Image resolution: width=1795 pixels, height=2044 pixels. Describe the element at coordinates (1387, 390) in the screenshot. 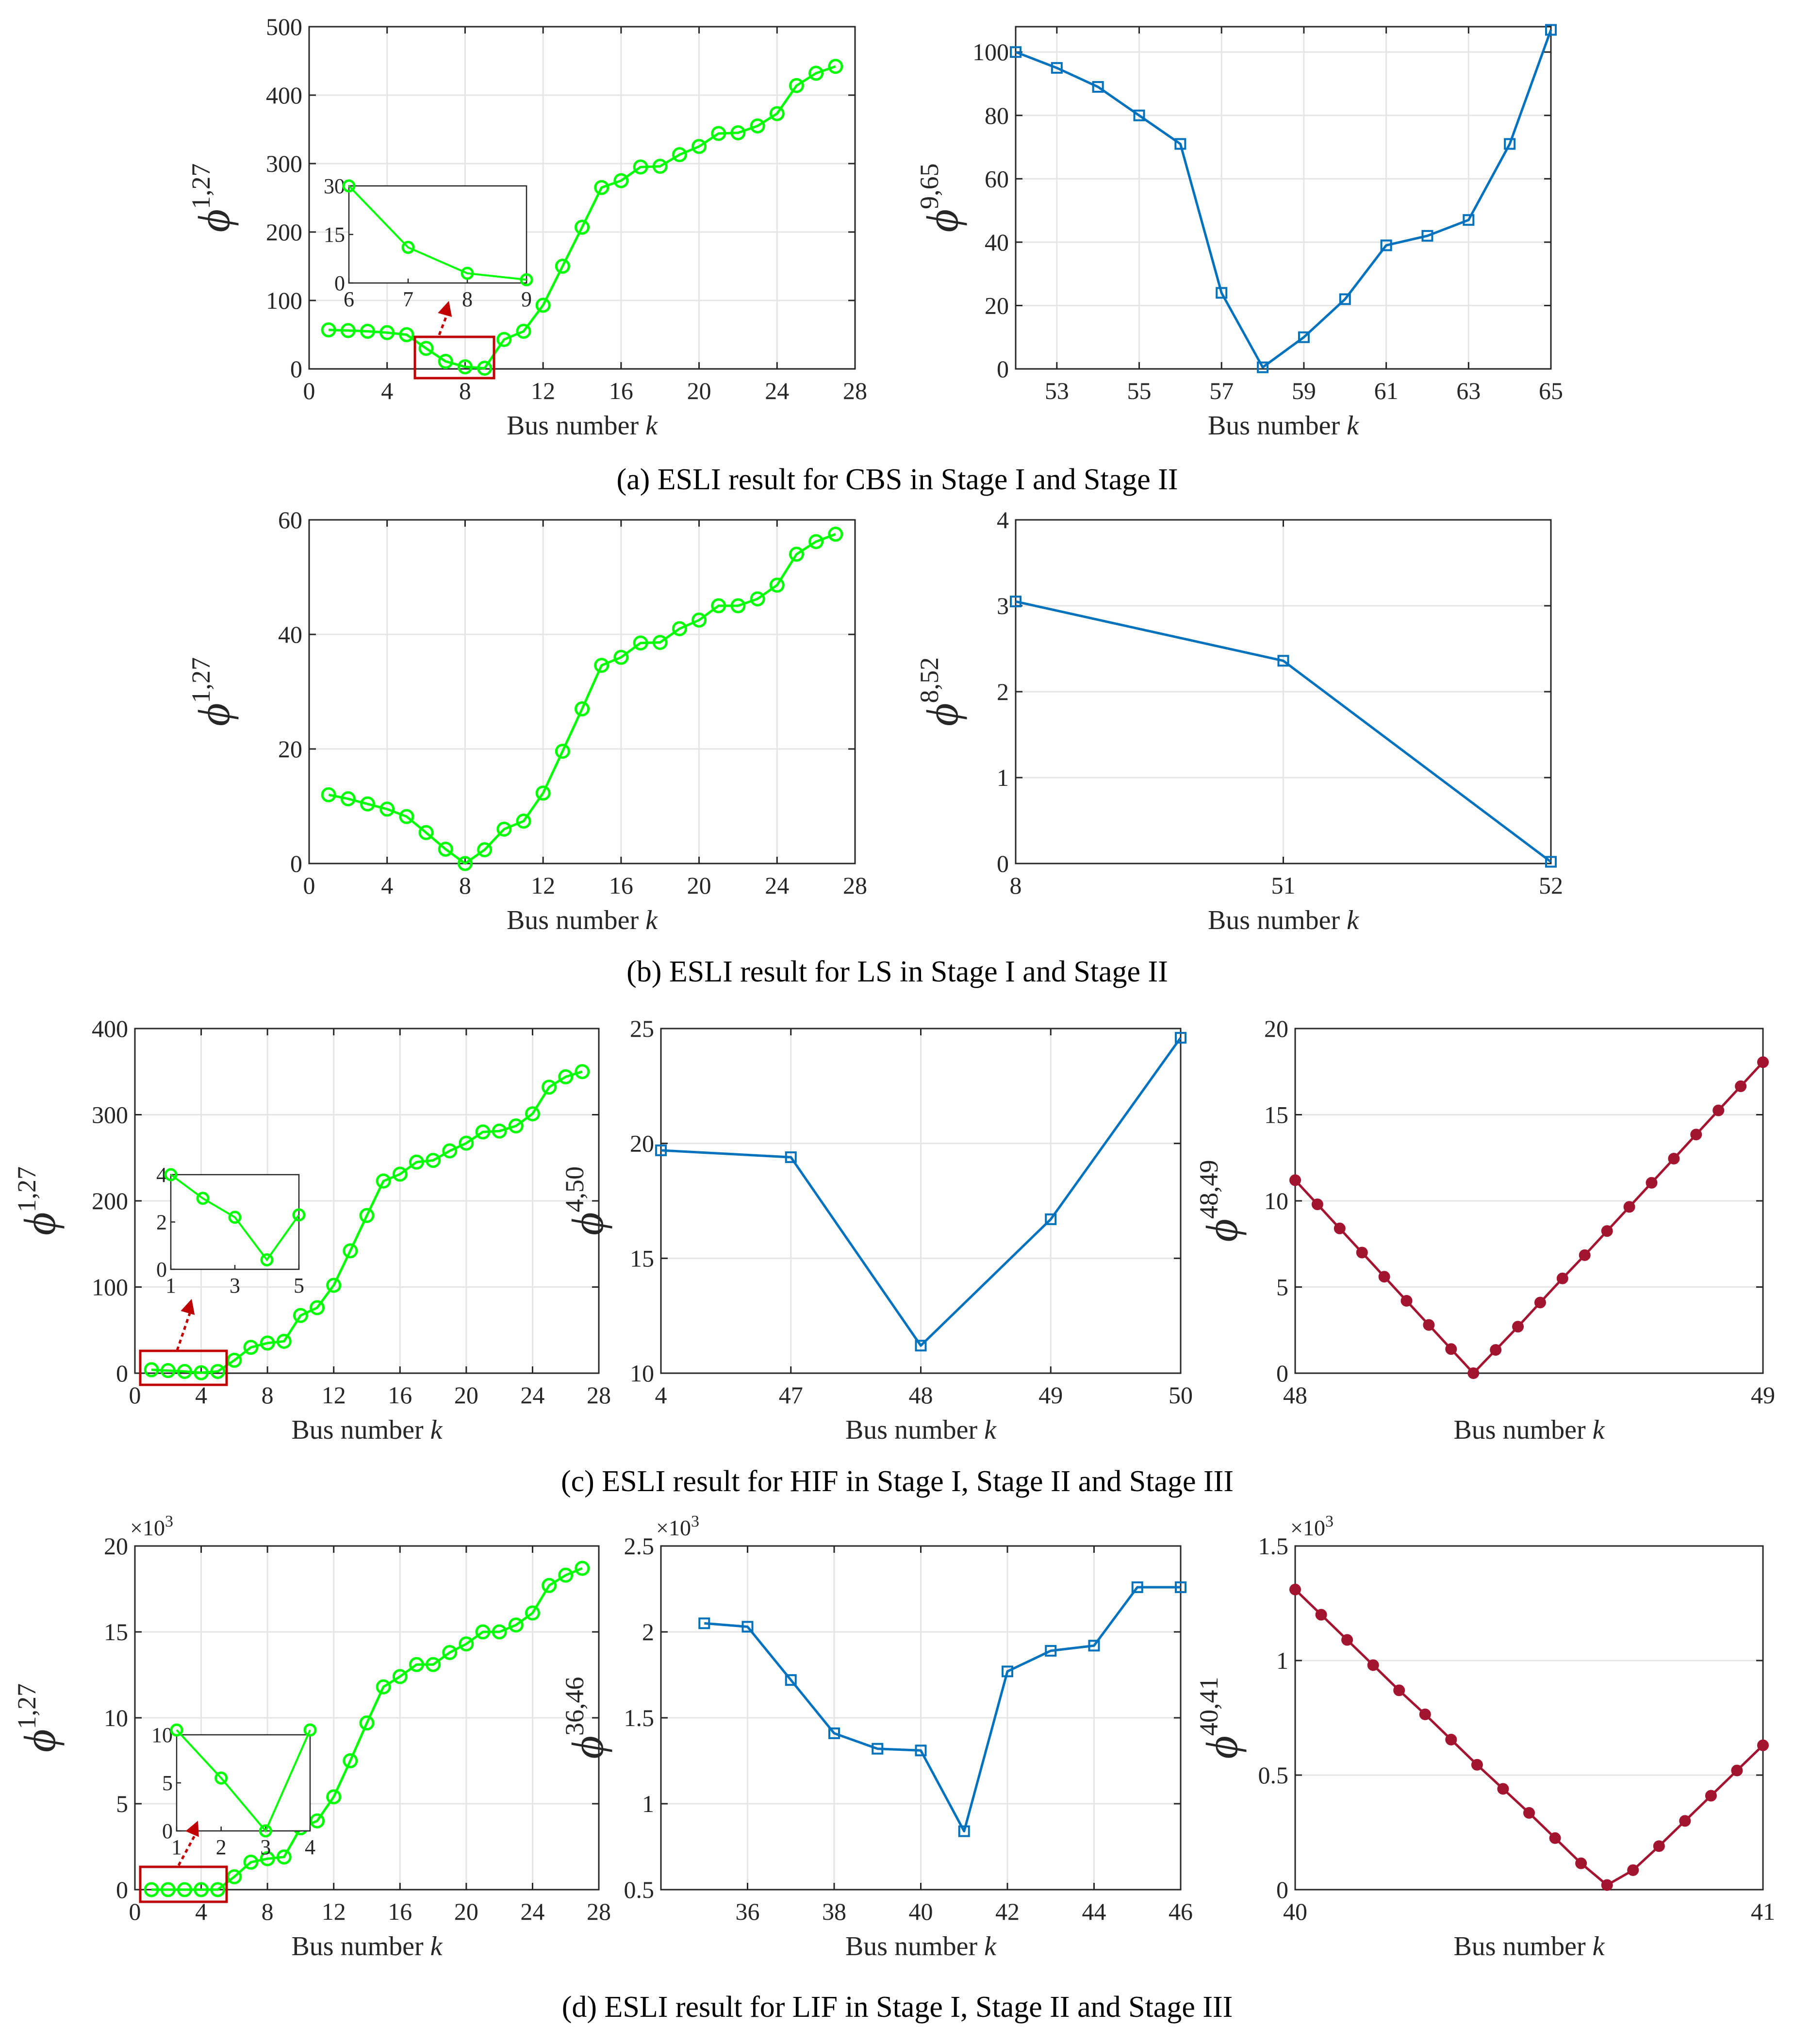

I see `x-tick-label: 61` at that location.